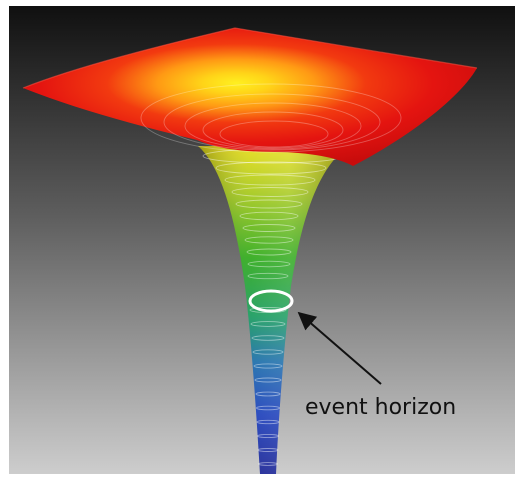  What do you see at coordinates (380, 407) in the screenshot?
I see `event-horizon-label: event horizon` at bounding box center [380, 407].